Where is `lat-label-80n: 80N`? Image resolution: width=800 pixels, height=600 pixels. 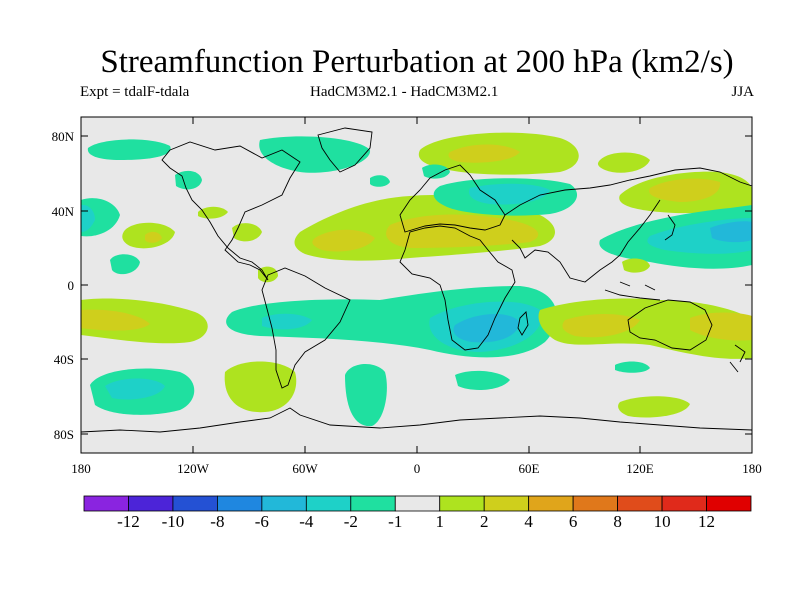
lat-label-80n: 80N is located at coordinates (63, 136).